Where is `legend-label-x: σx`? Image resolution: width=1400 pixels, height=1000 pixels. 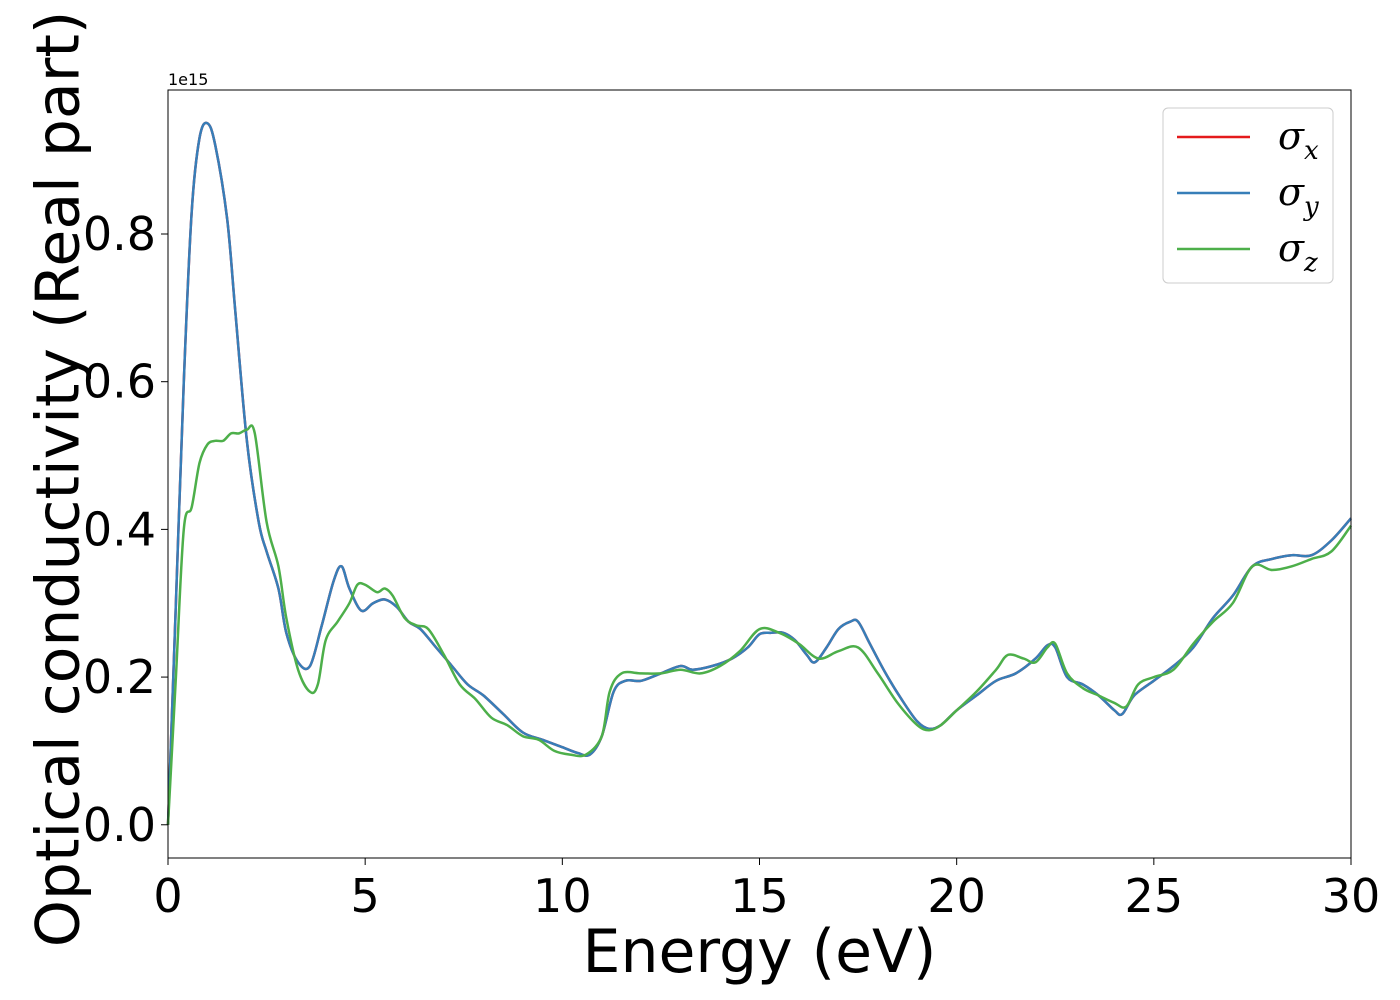 legend-label-x: σx is located at coordinates (1298, 140).